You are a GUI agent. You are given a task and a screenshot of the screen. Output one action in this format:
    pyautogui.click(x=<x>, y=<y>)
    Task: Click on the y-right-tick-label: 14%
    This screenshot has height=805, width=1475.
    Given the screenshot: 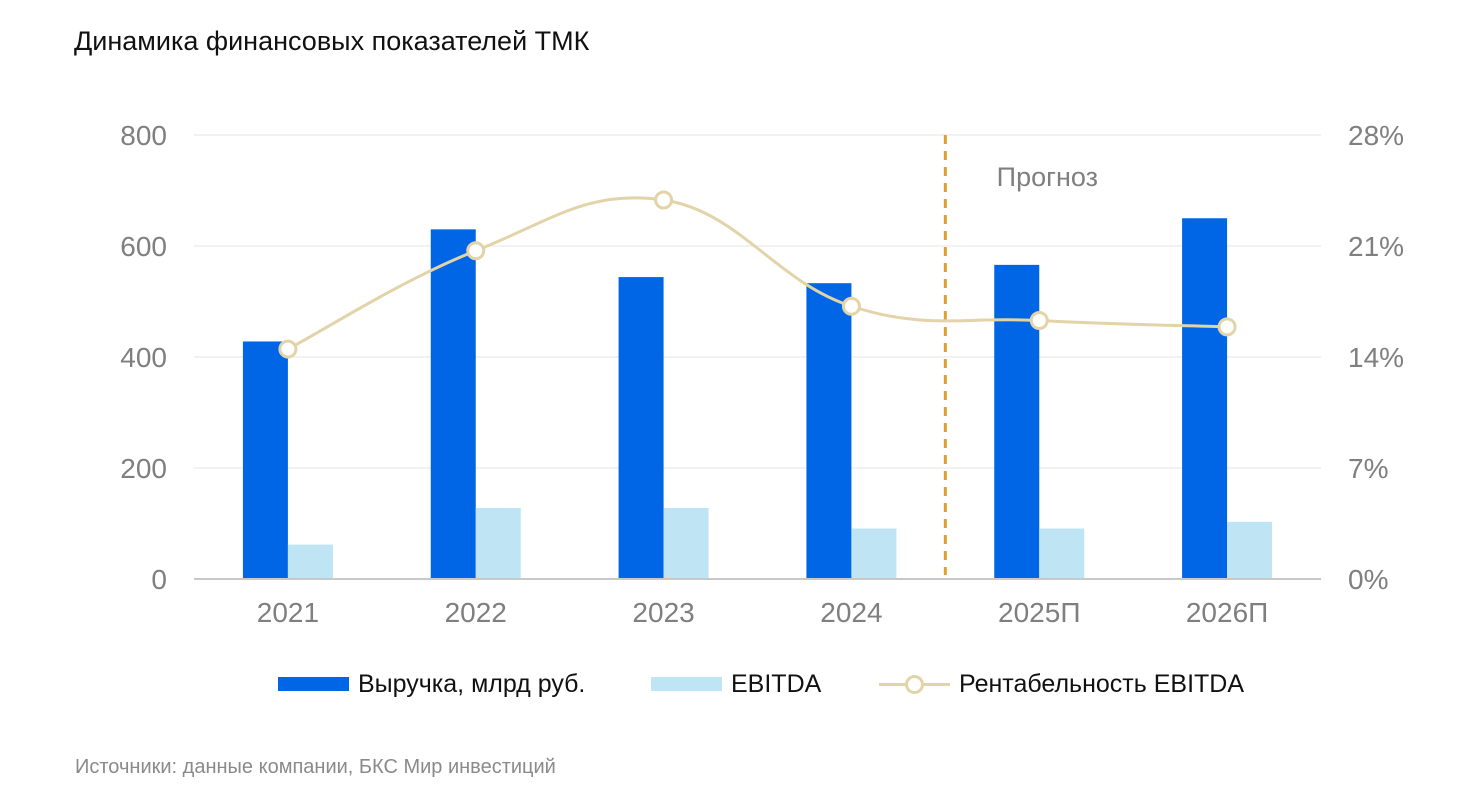 What is the action you would take?
    pyautogui.click(x=1376, y=357)
    